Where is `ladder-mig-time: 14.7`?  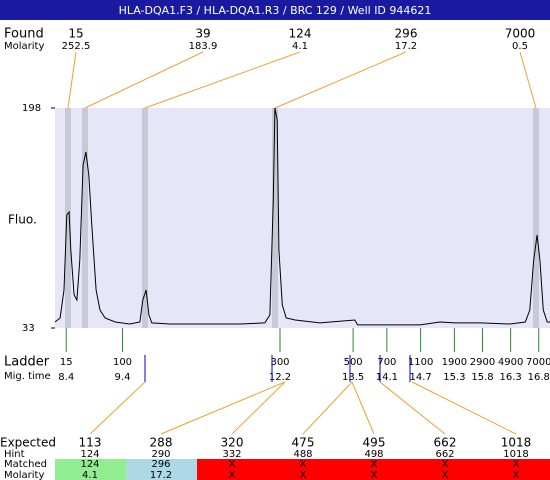 ladder-mig-time: 14.7 is located at coordinates (420, 377).